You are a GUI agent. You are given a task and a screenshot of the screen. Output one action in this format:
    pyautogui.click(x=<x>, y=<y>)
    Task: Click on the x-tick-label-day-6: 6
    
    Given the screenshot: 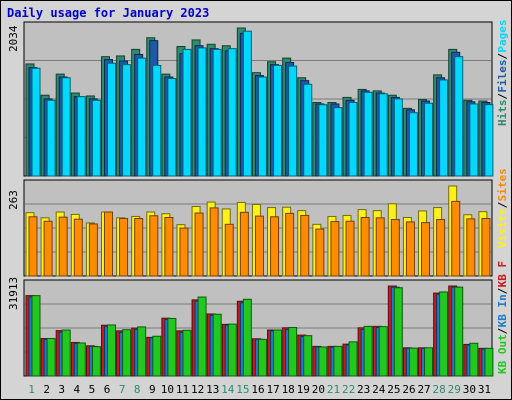 What is the action you would take?
    pyautogui.click(x=107, y=389)
    